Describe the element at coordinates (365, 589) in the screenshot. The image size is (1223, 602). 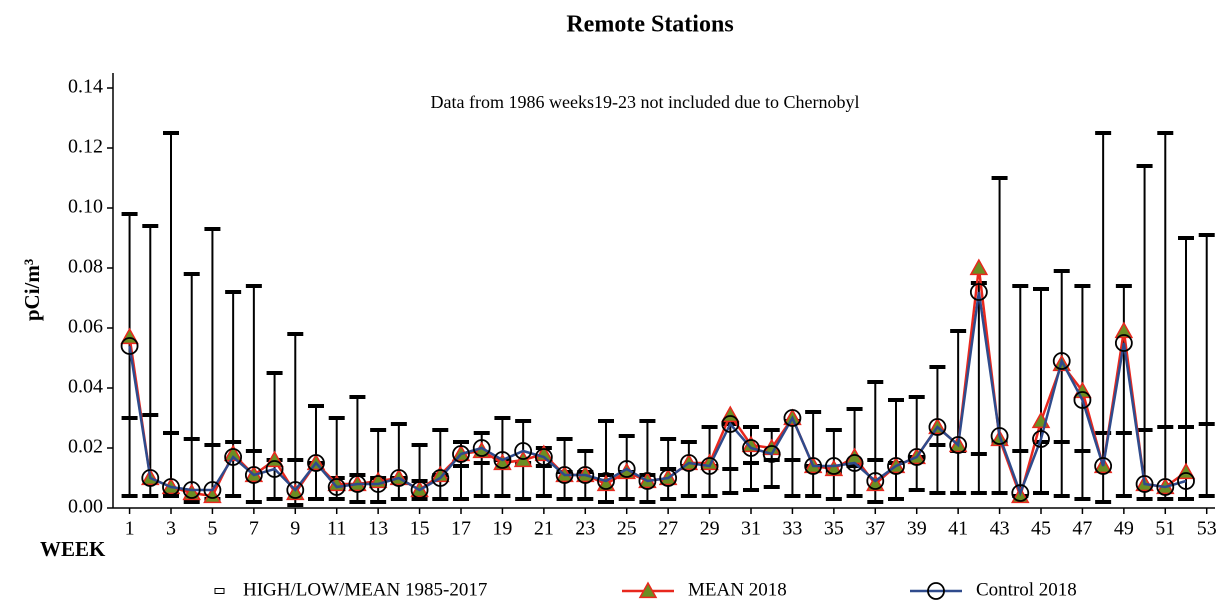
I see `legend-label: HIGH/LOW/MEAN 1985-2017` at that location.